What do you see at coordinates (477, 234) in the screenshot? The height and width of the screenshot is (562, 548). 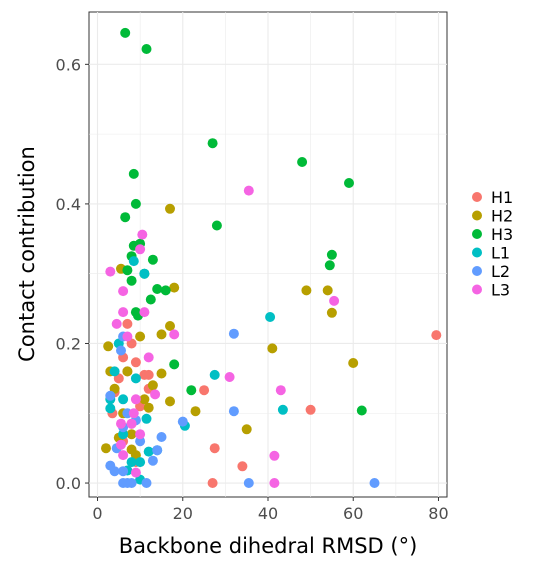 I see `legend-key-h3` at bounding box center [477, 234].